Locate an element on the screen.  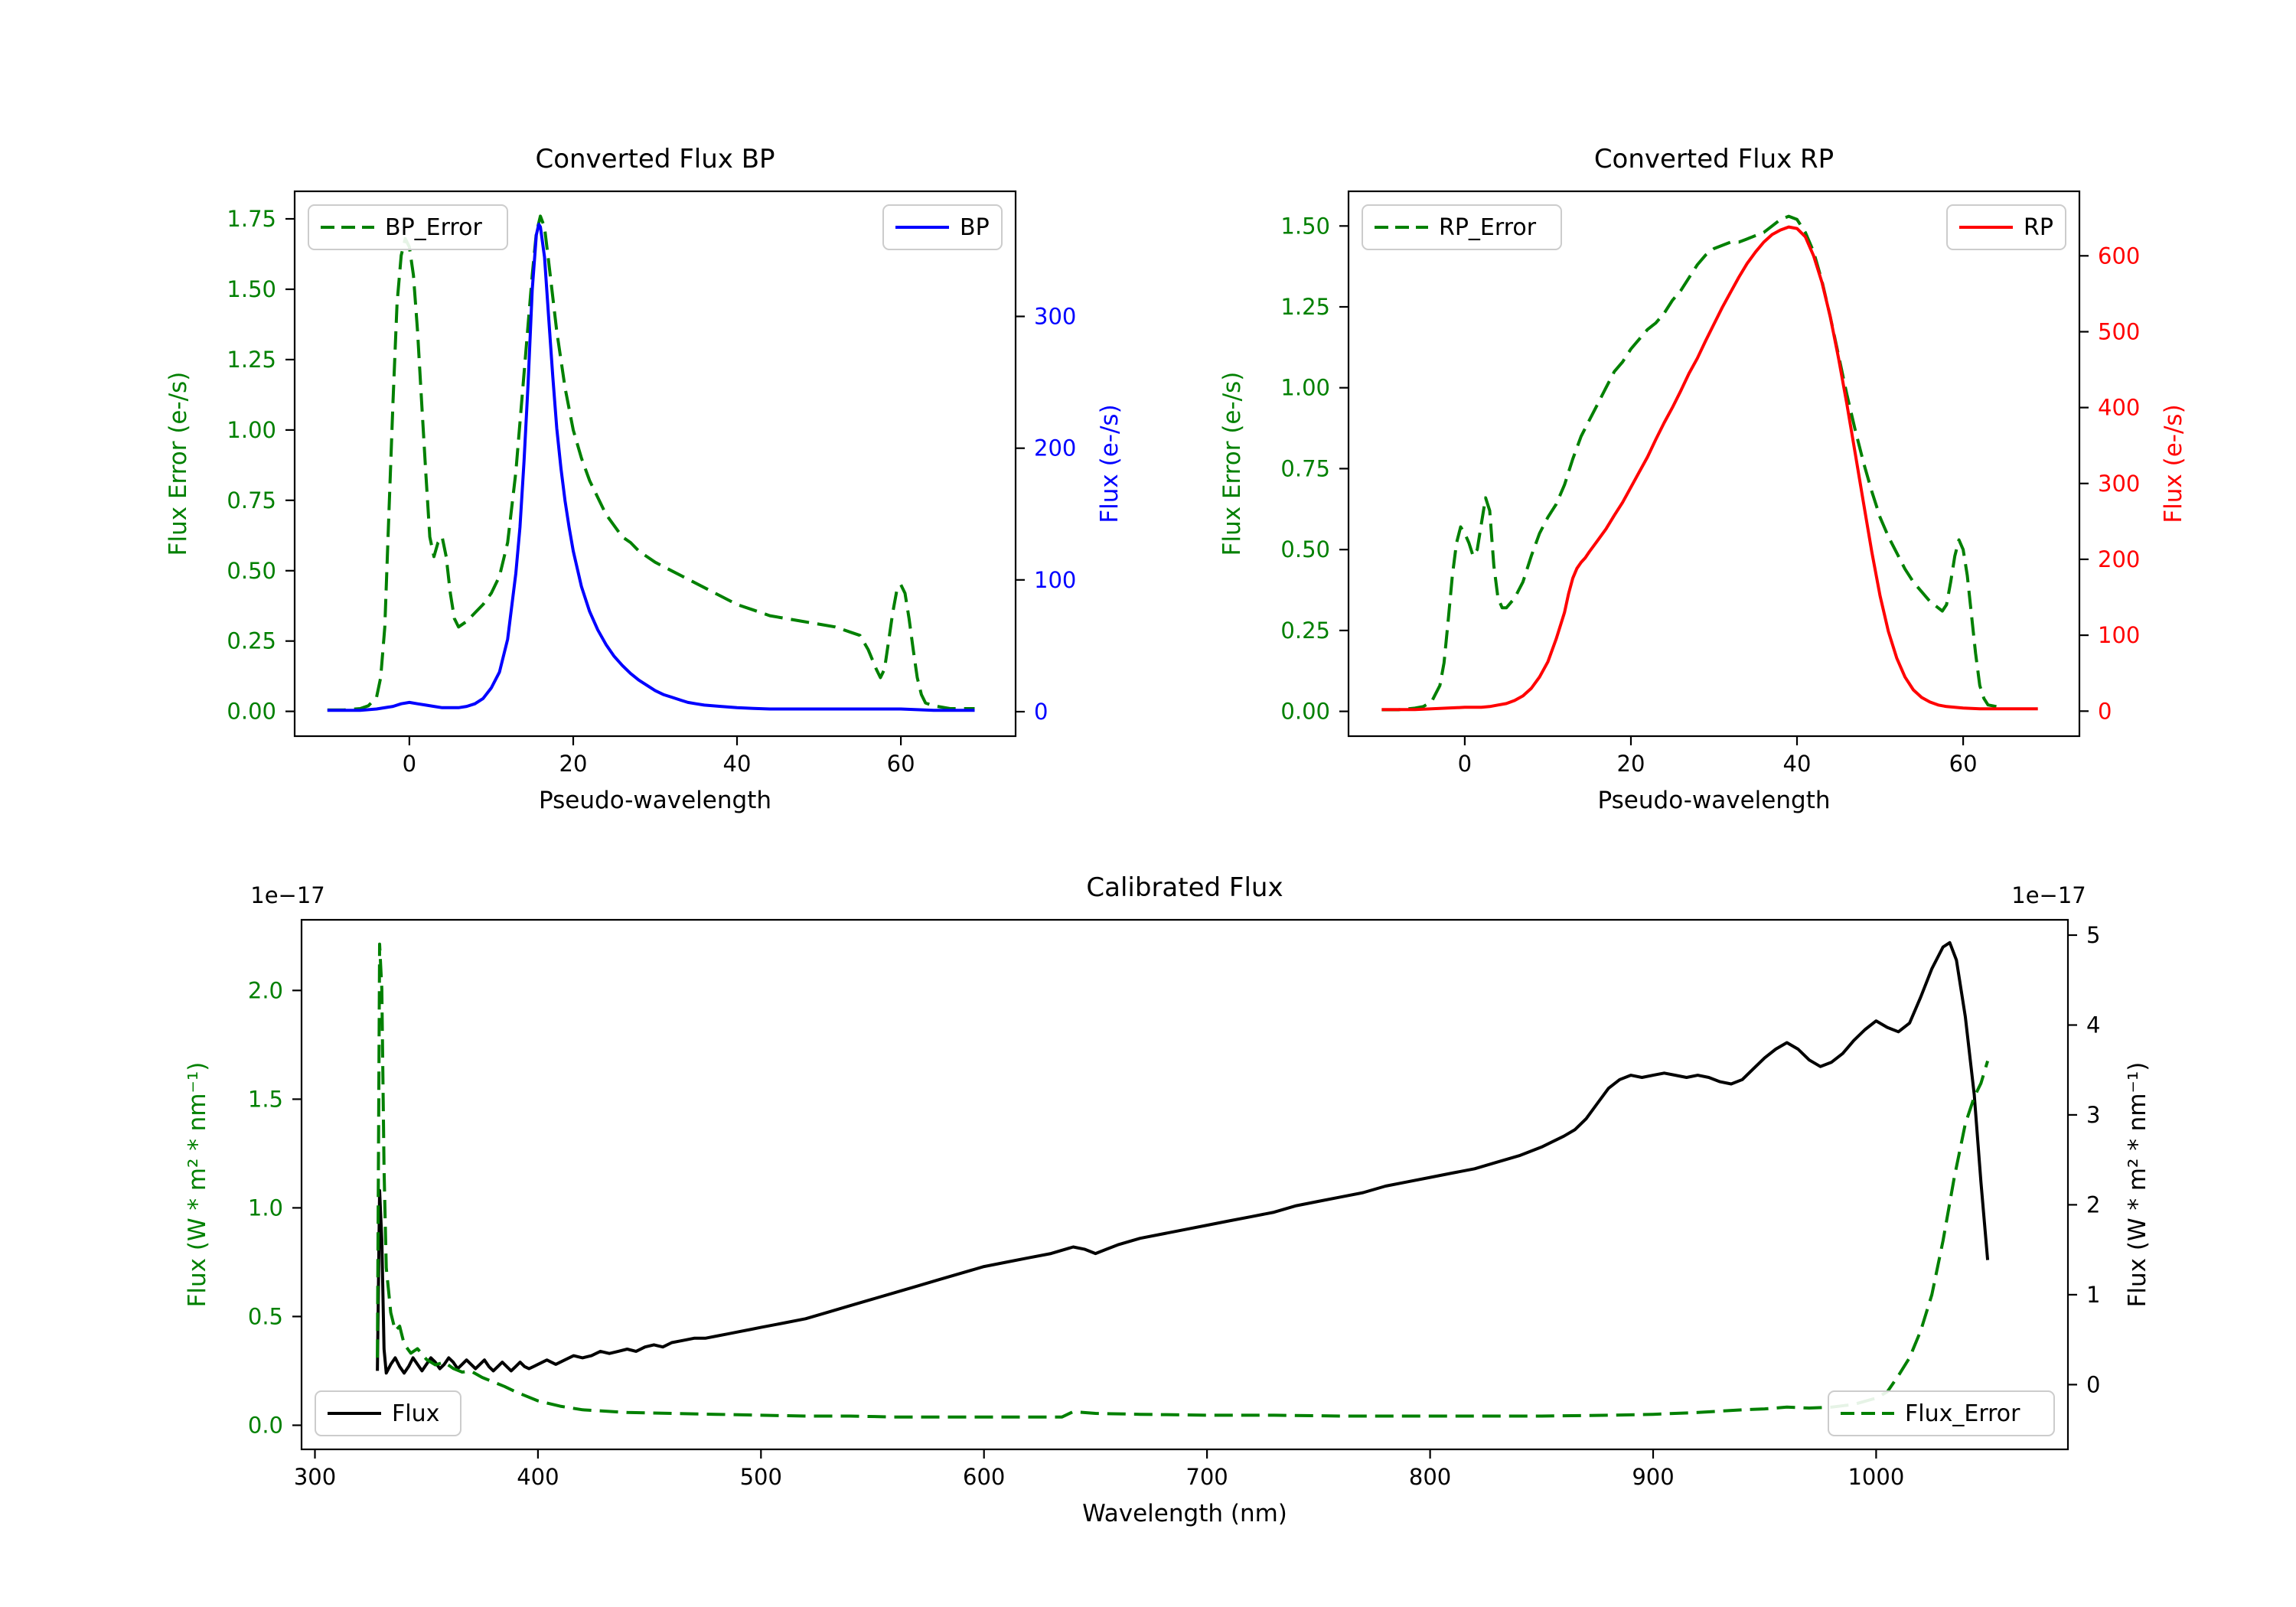
svg-text: 1.75 is located at coordinates (251, 219).